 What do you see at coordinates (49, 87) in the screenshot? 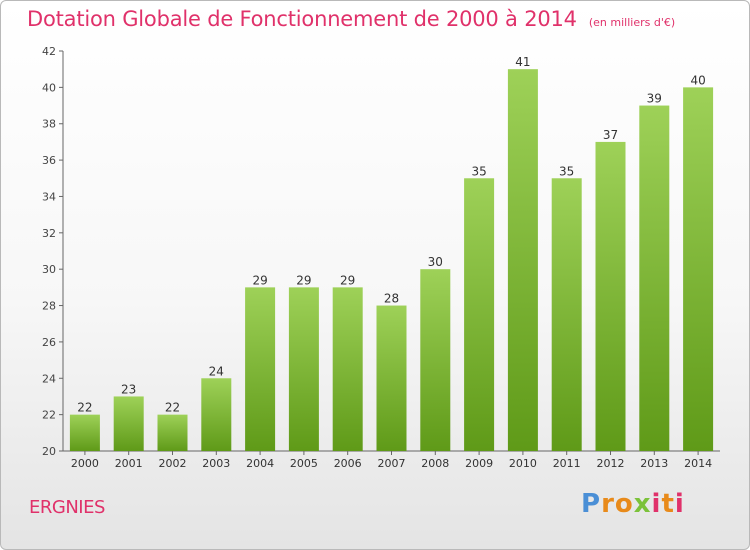
I see `y-tick-label: 40` at bounding box center [49, 87].